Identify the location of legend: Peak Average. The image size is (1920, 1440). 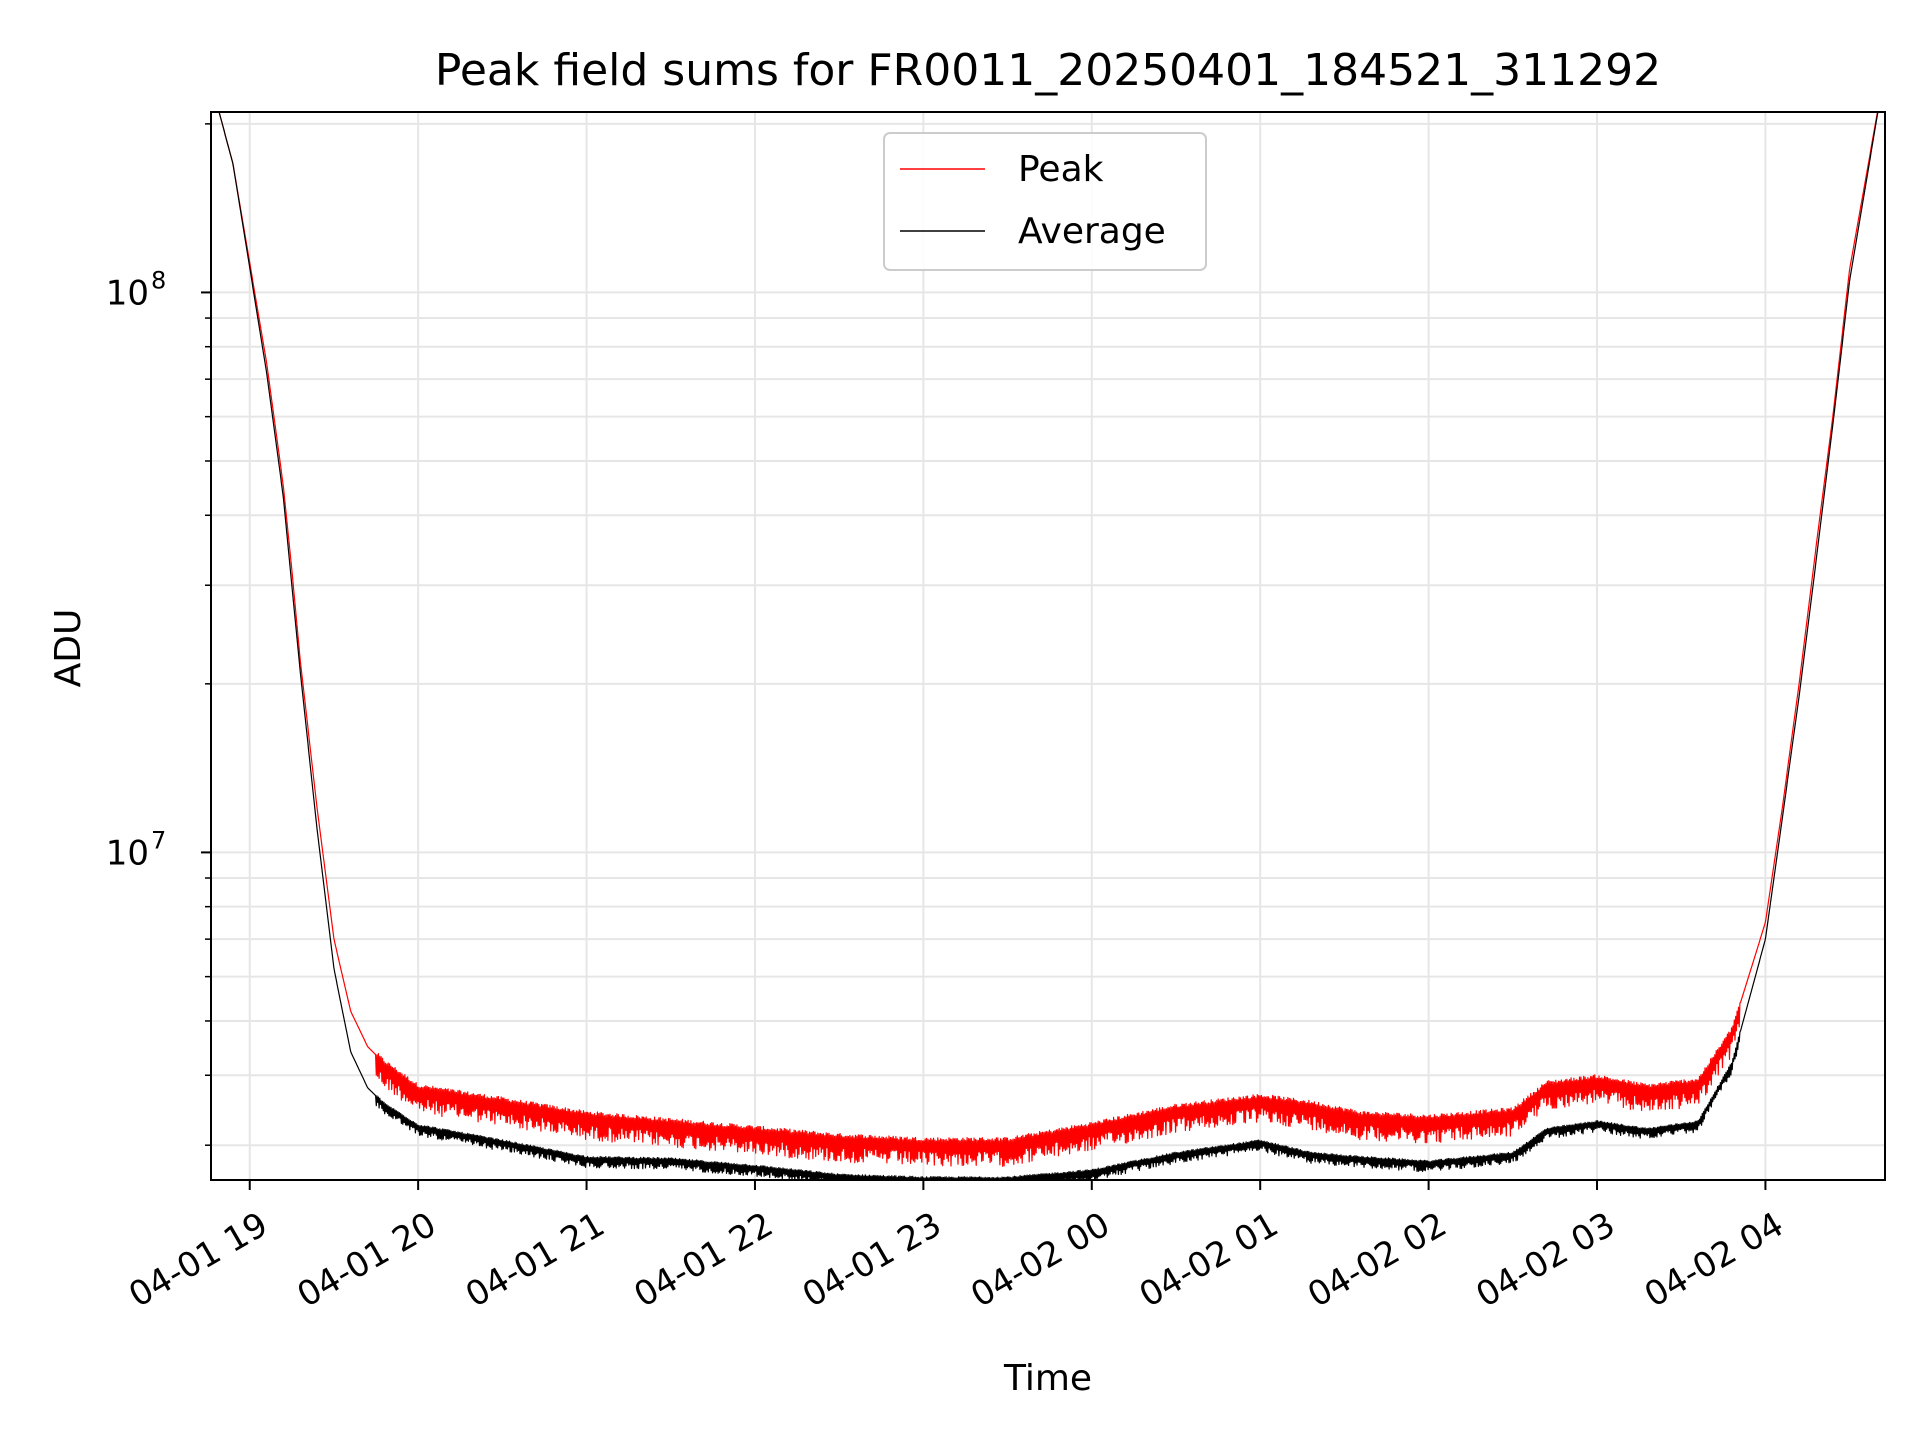
(1045, 201).